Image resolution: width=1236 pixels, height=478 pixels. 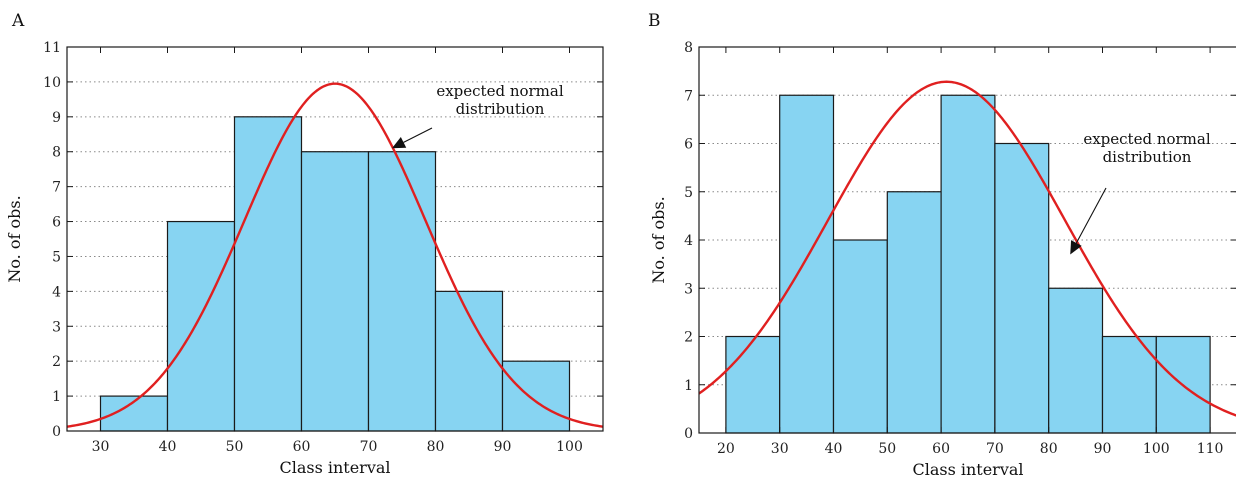 I want to click on y-tick-label: 11, so click(x=52, y=48).